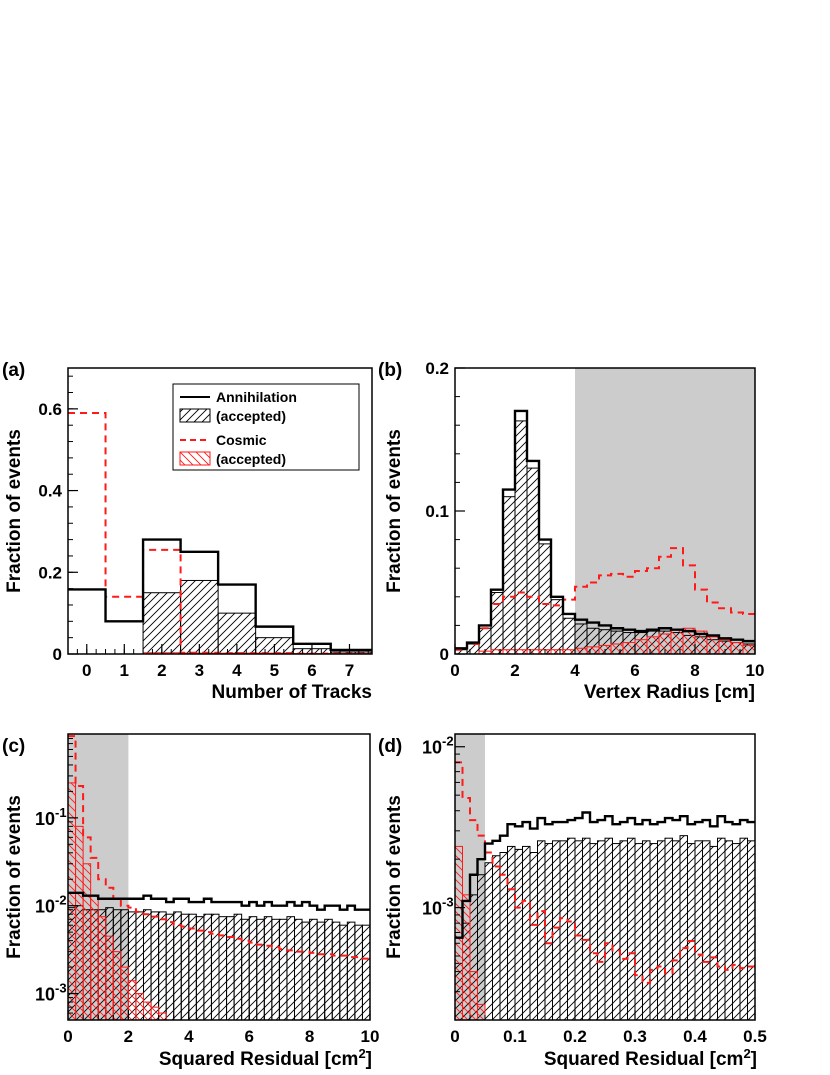 The height and width of the screenshot is (1075, 830). Describe the element at coordinates (220, 511) in the screenshot. I see `plot-frame` at that location.